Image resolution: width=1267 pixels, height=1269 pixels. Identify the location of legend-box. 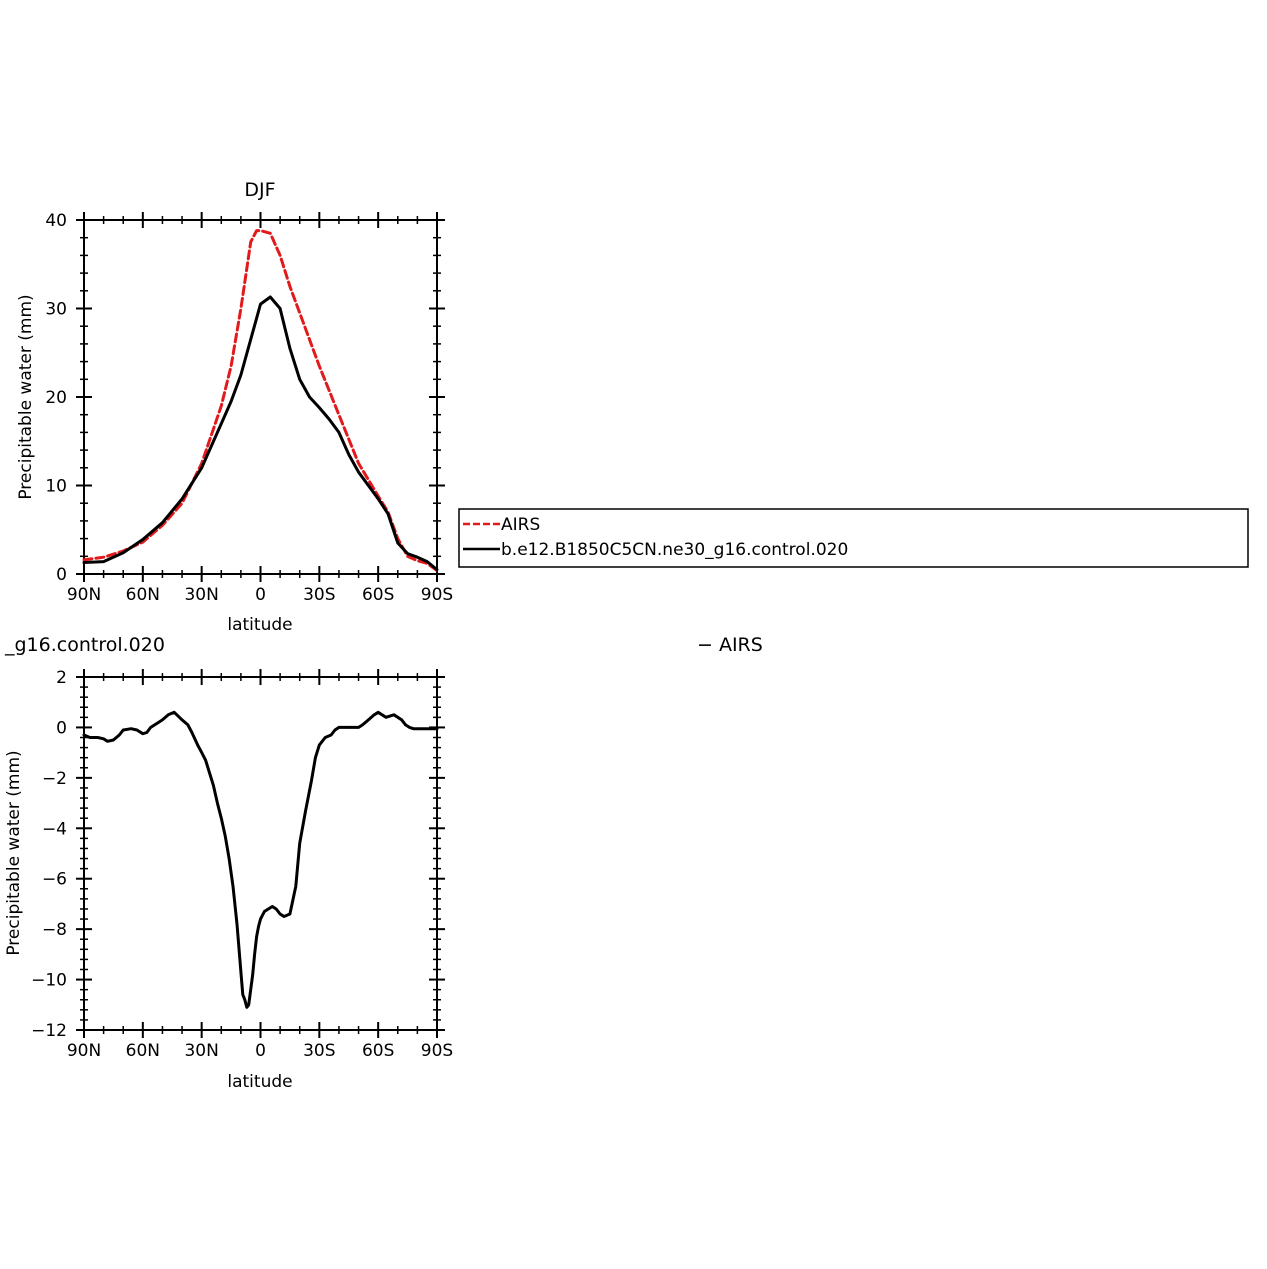
(853, 538).